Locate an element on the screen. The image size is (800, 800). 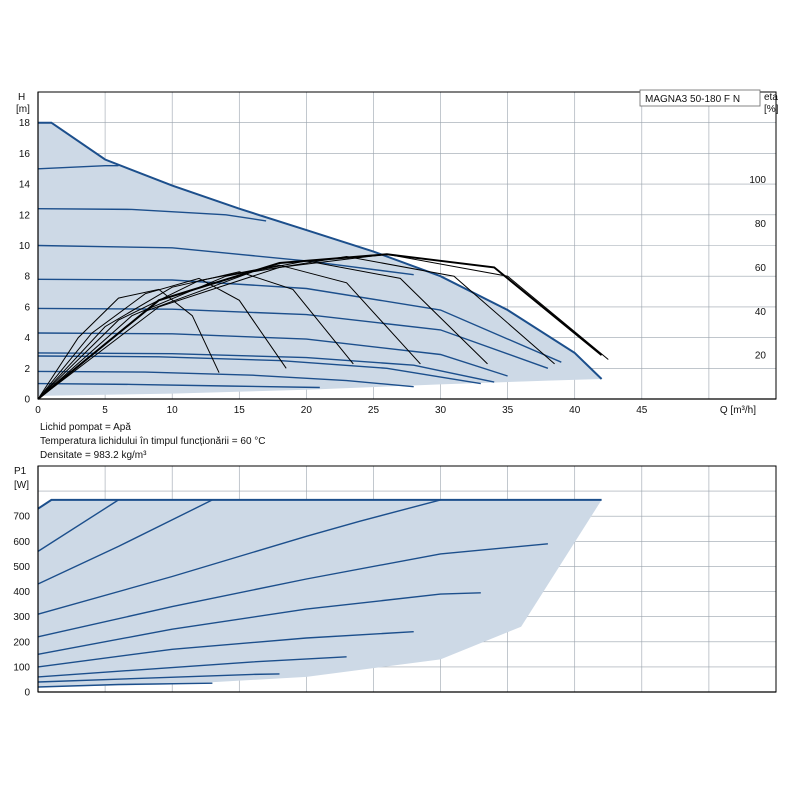
power-y-tick-label: 300 is located at coordinates (21, 617).